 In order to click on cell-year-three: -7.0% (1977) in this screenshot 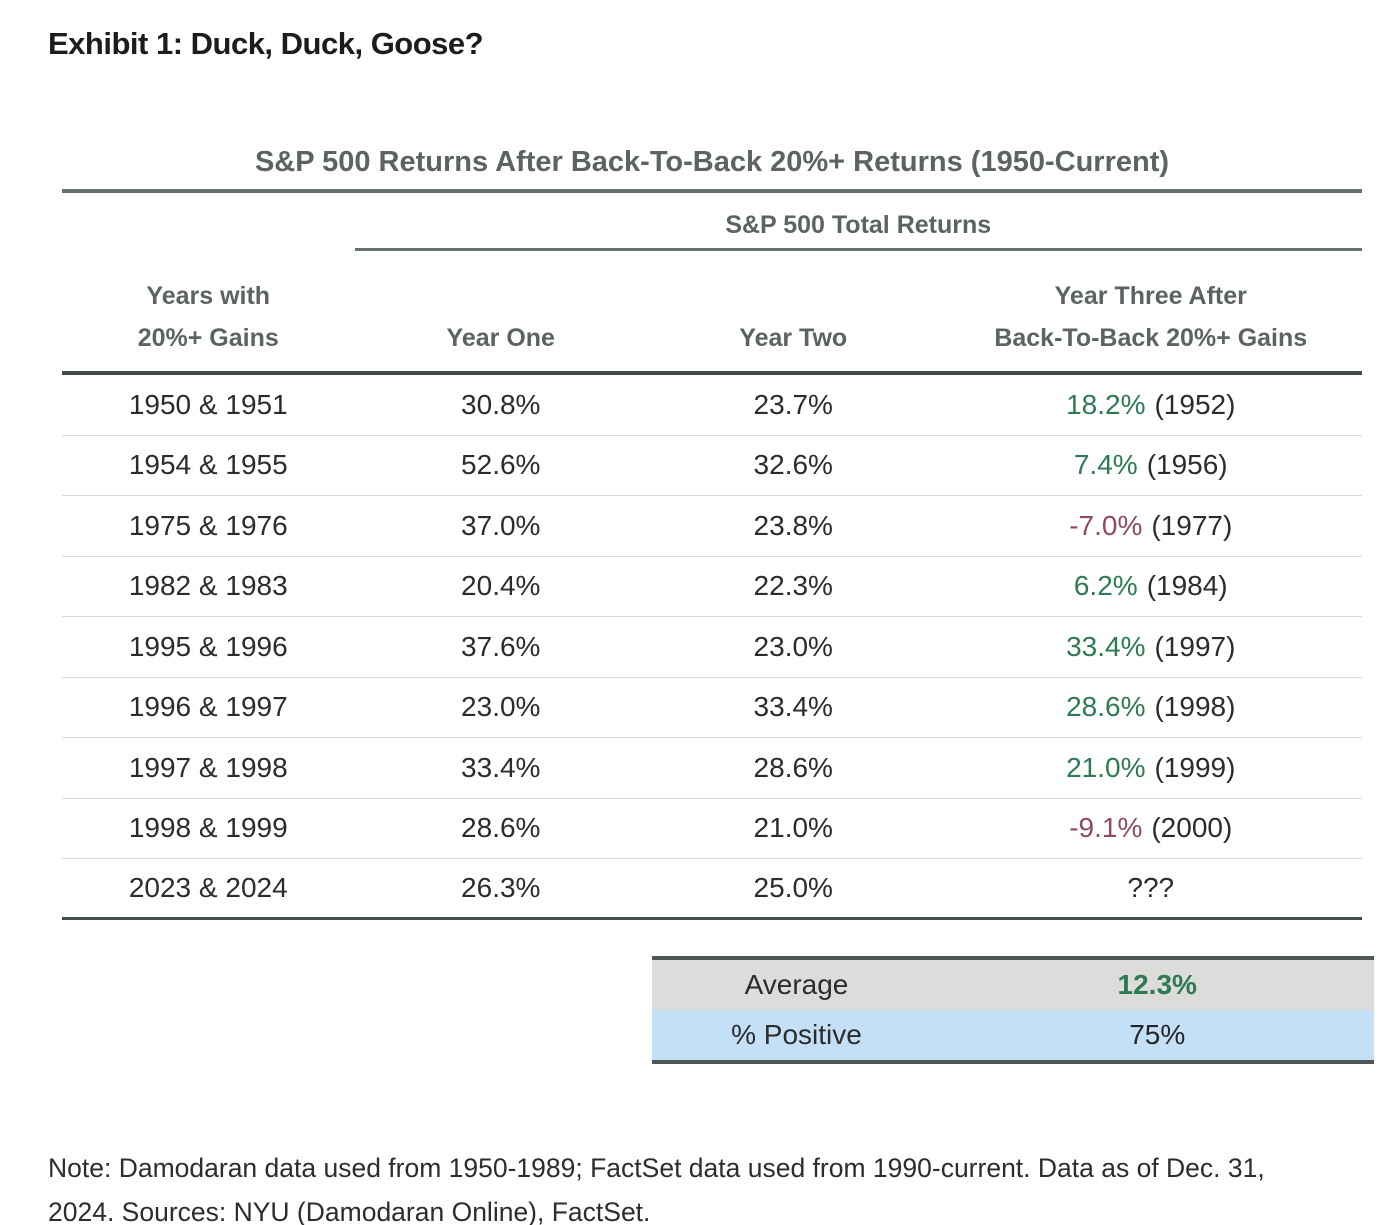, I will do `click(1151, 526)`.